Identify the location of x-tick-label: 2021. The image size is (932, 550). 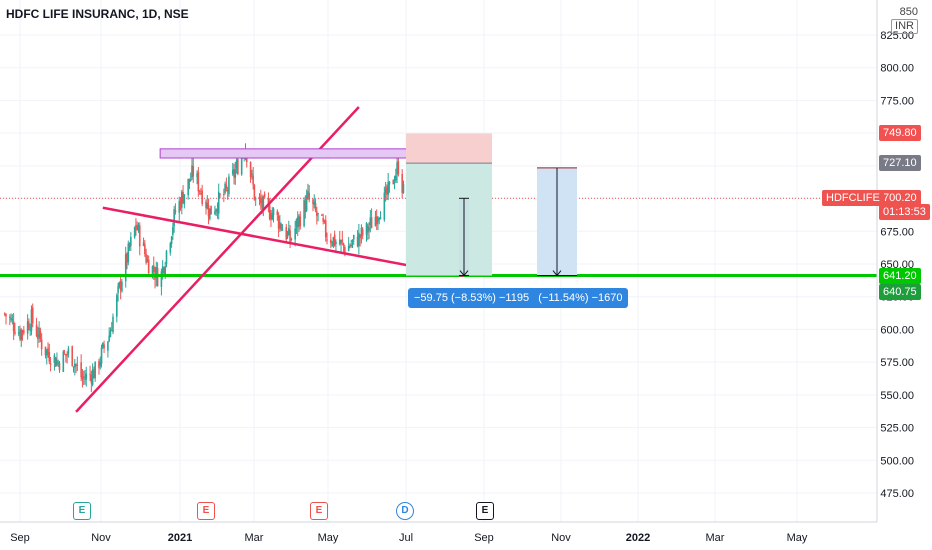
(180, 538).